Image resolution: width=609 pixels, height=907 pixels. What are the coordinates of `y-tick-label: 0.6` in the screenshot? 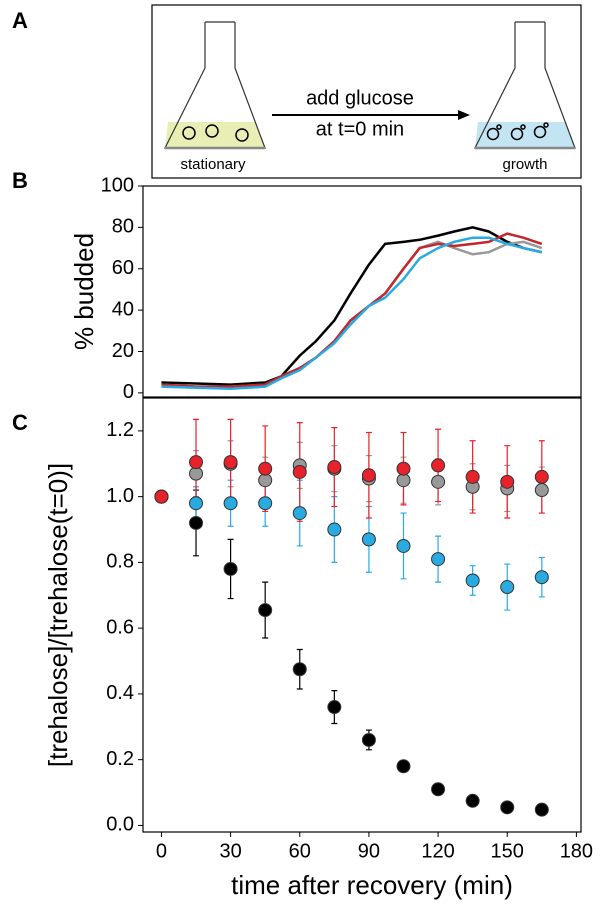 It's located at (120, 627).